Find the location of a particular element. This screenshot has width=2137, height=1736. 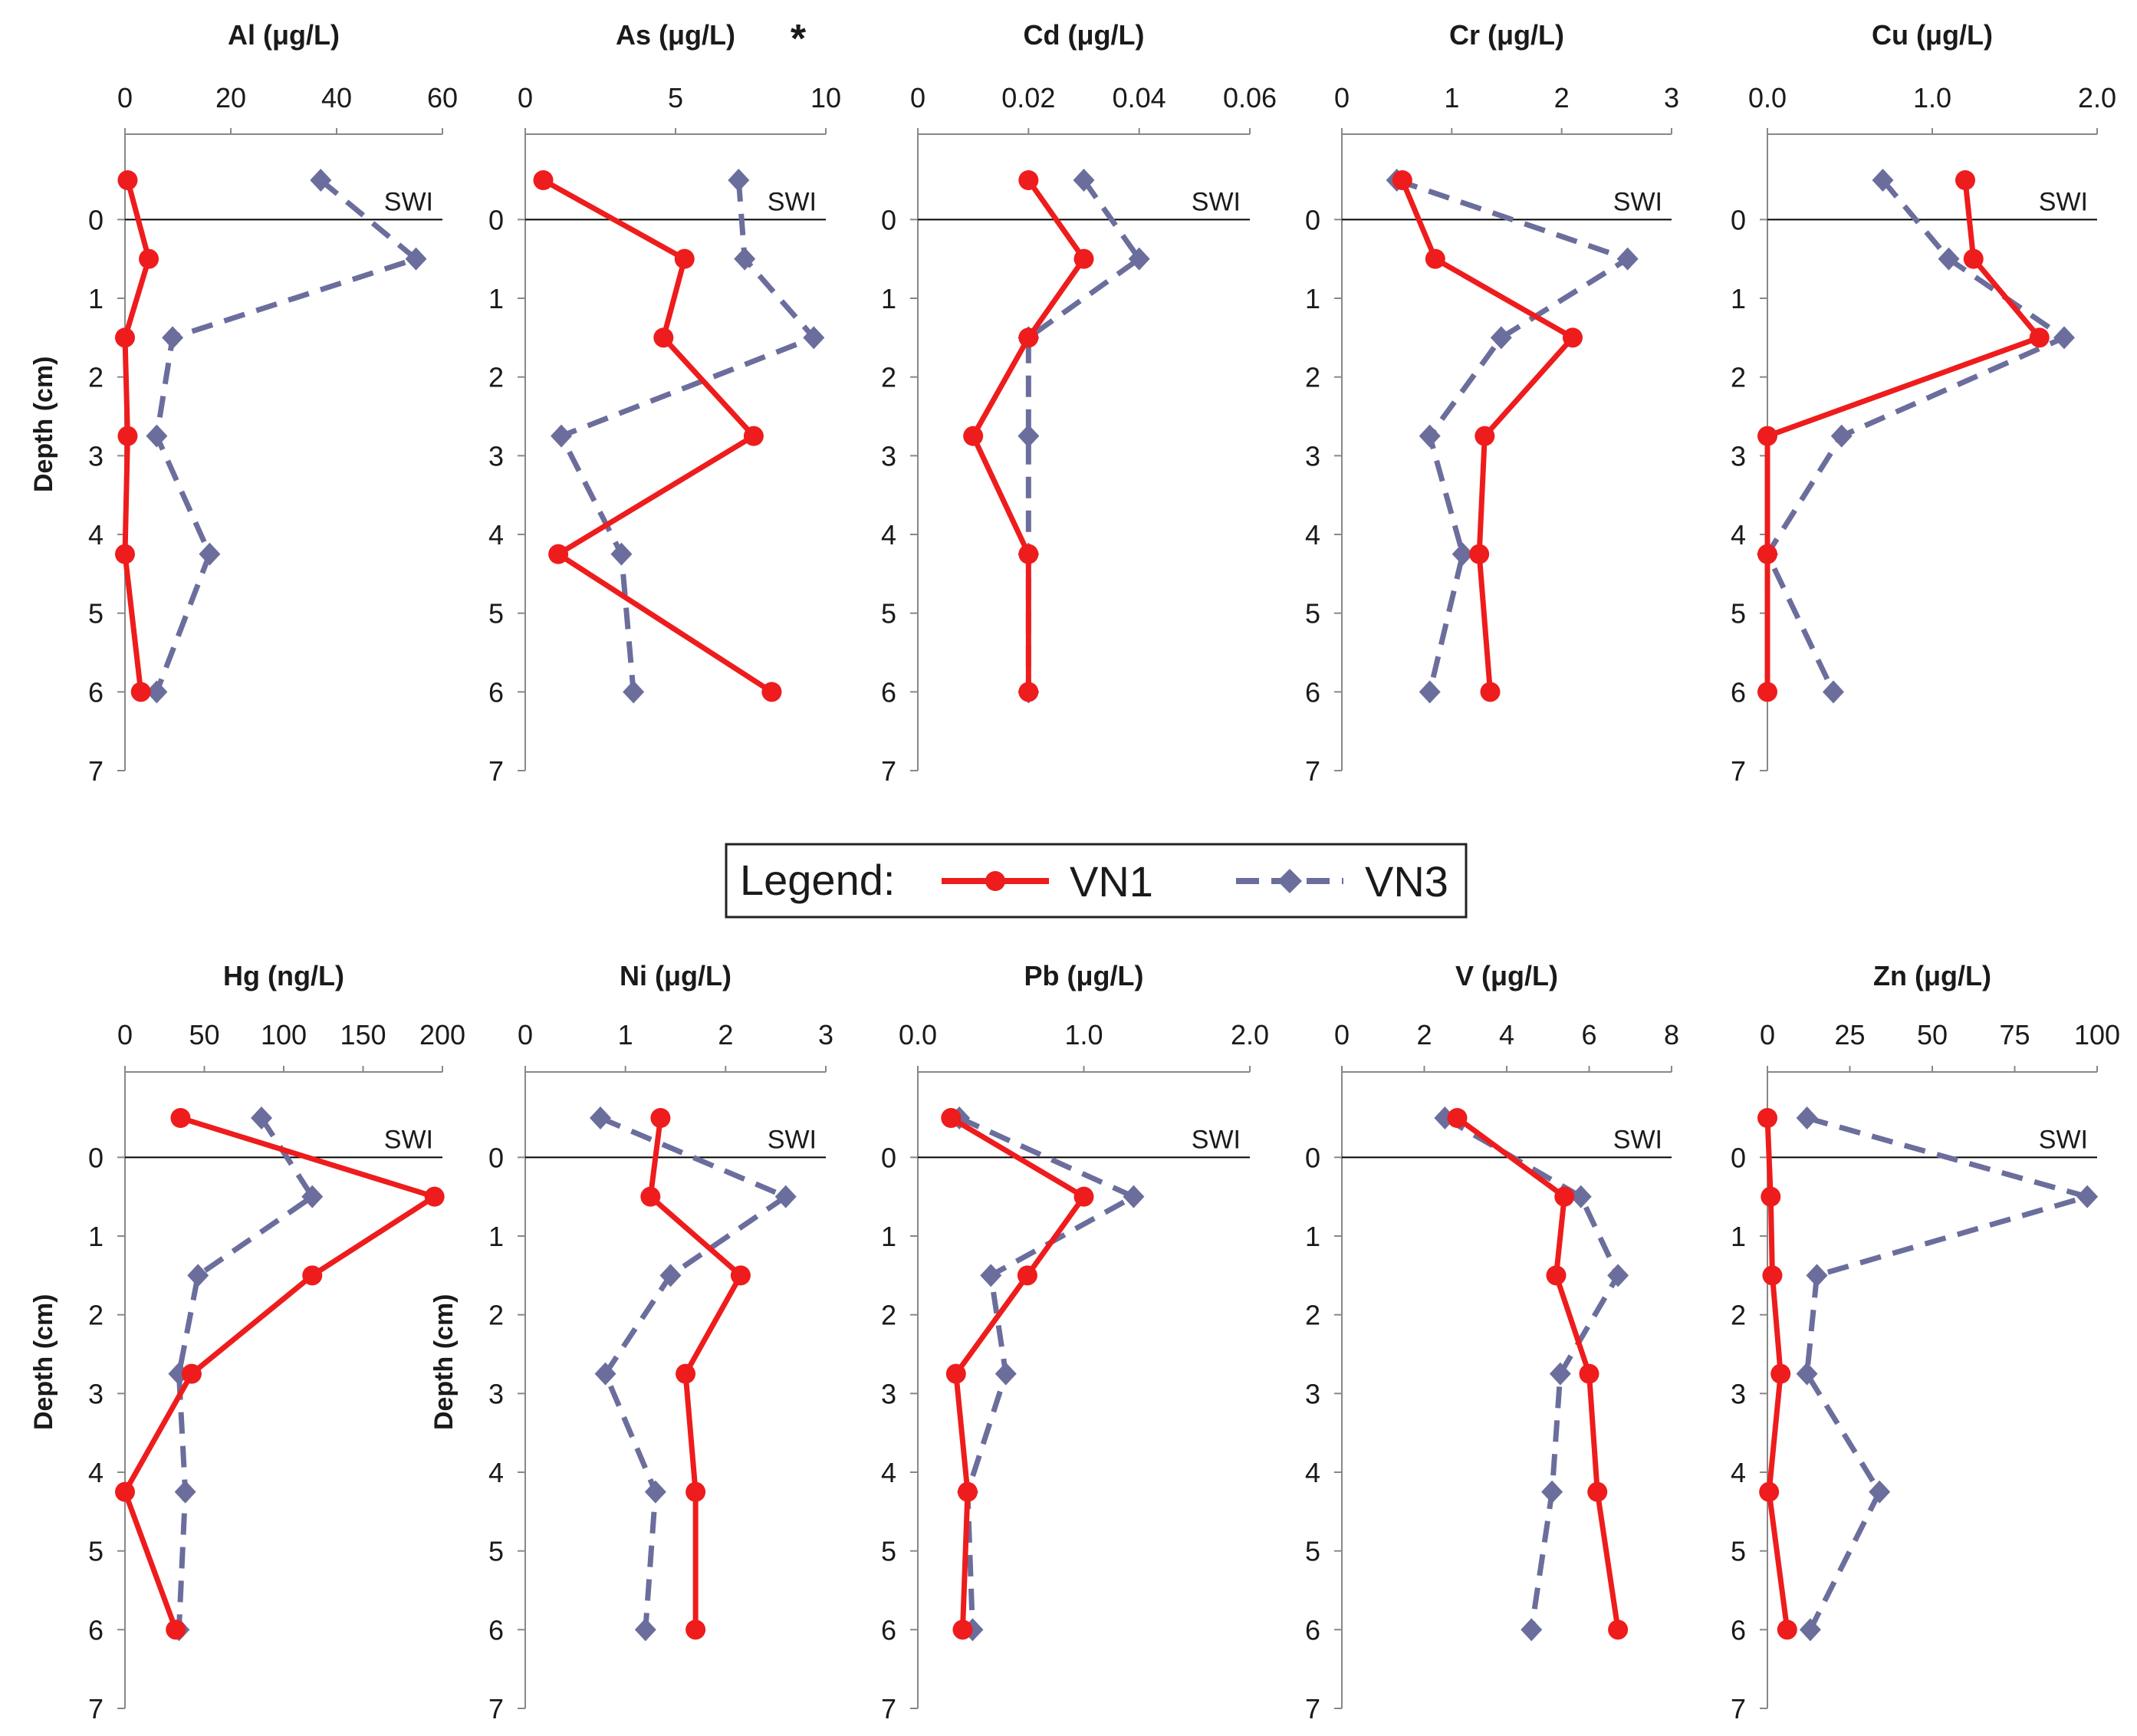

x-tick-label: 5 is located at coordinates (675, 97).